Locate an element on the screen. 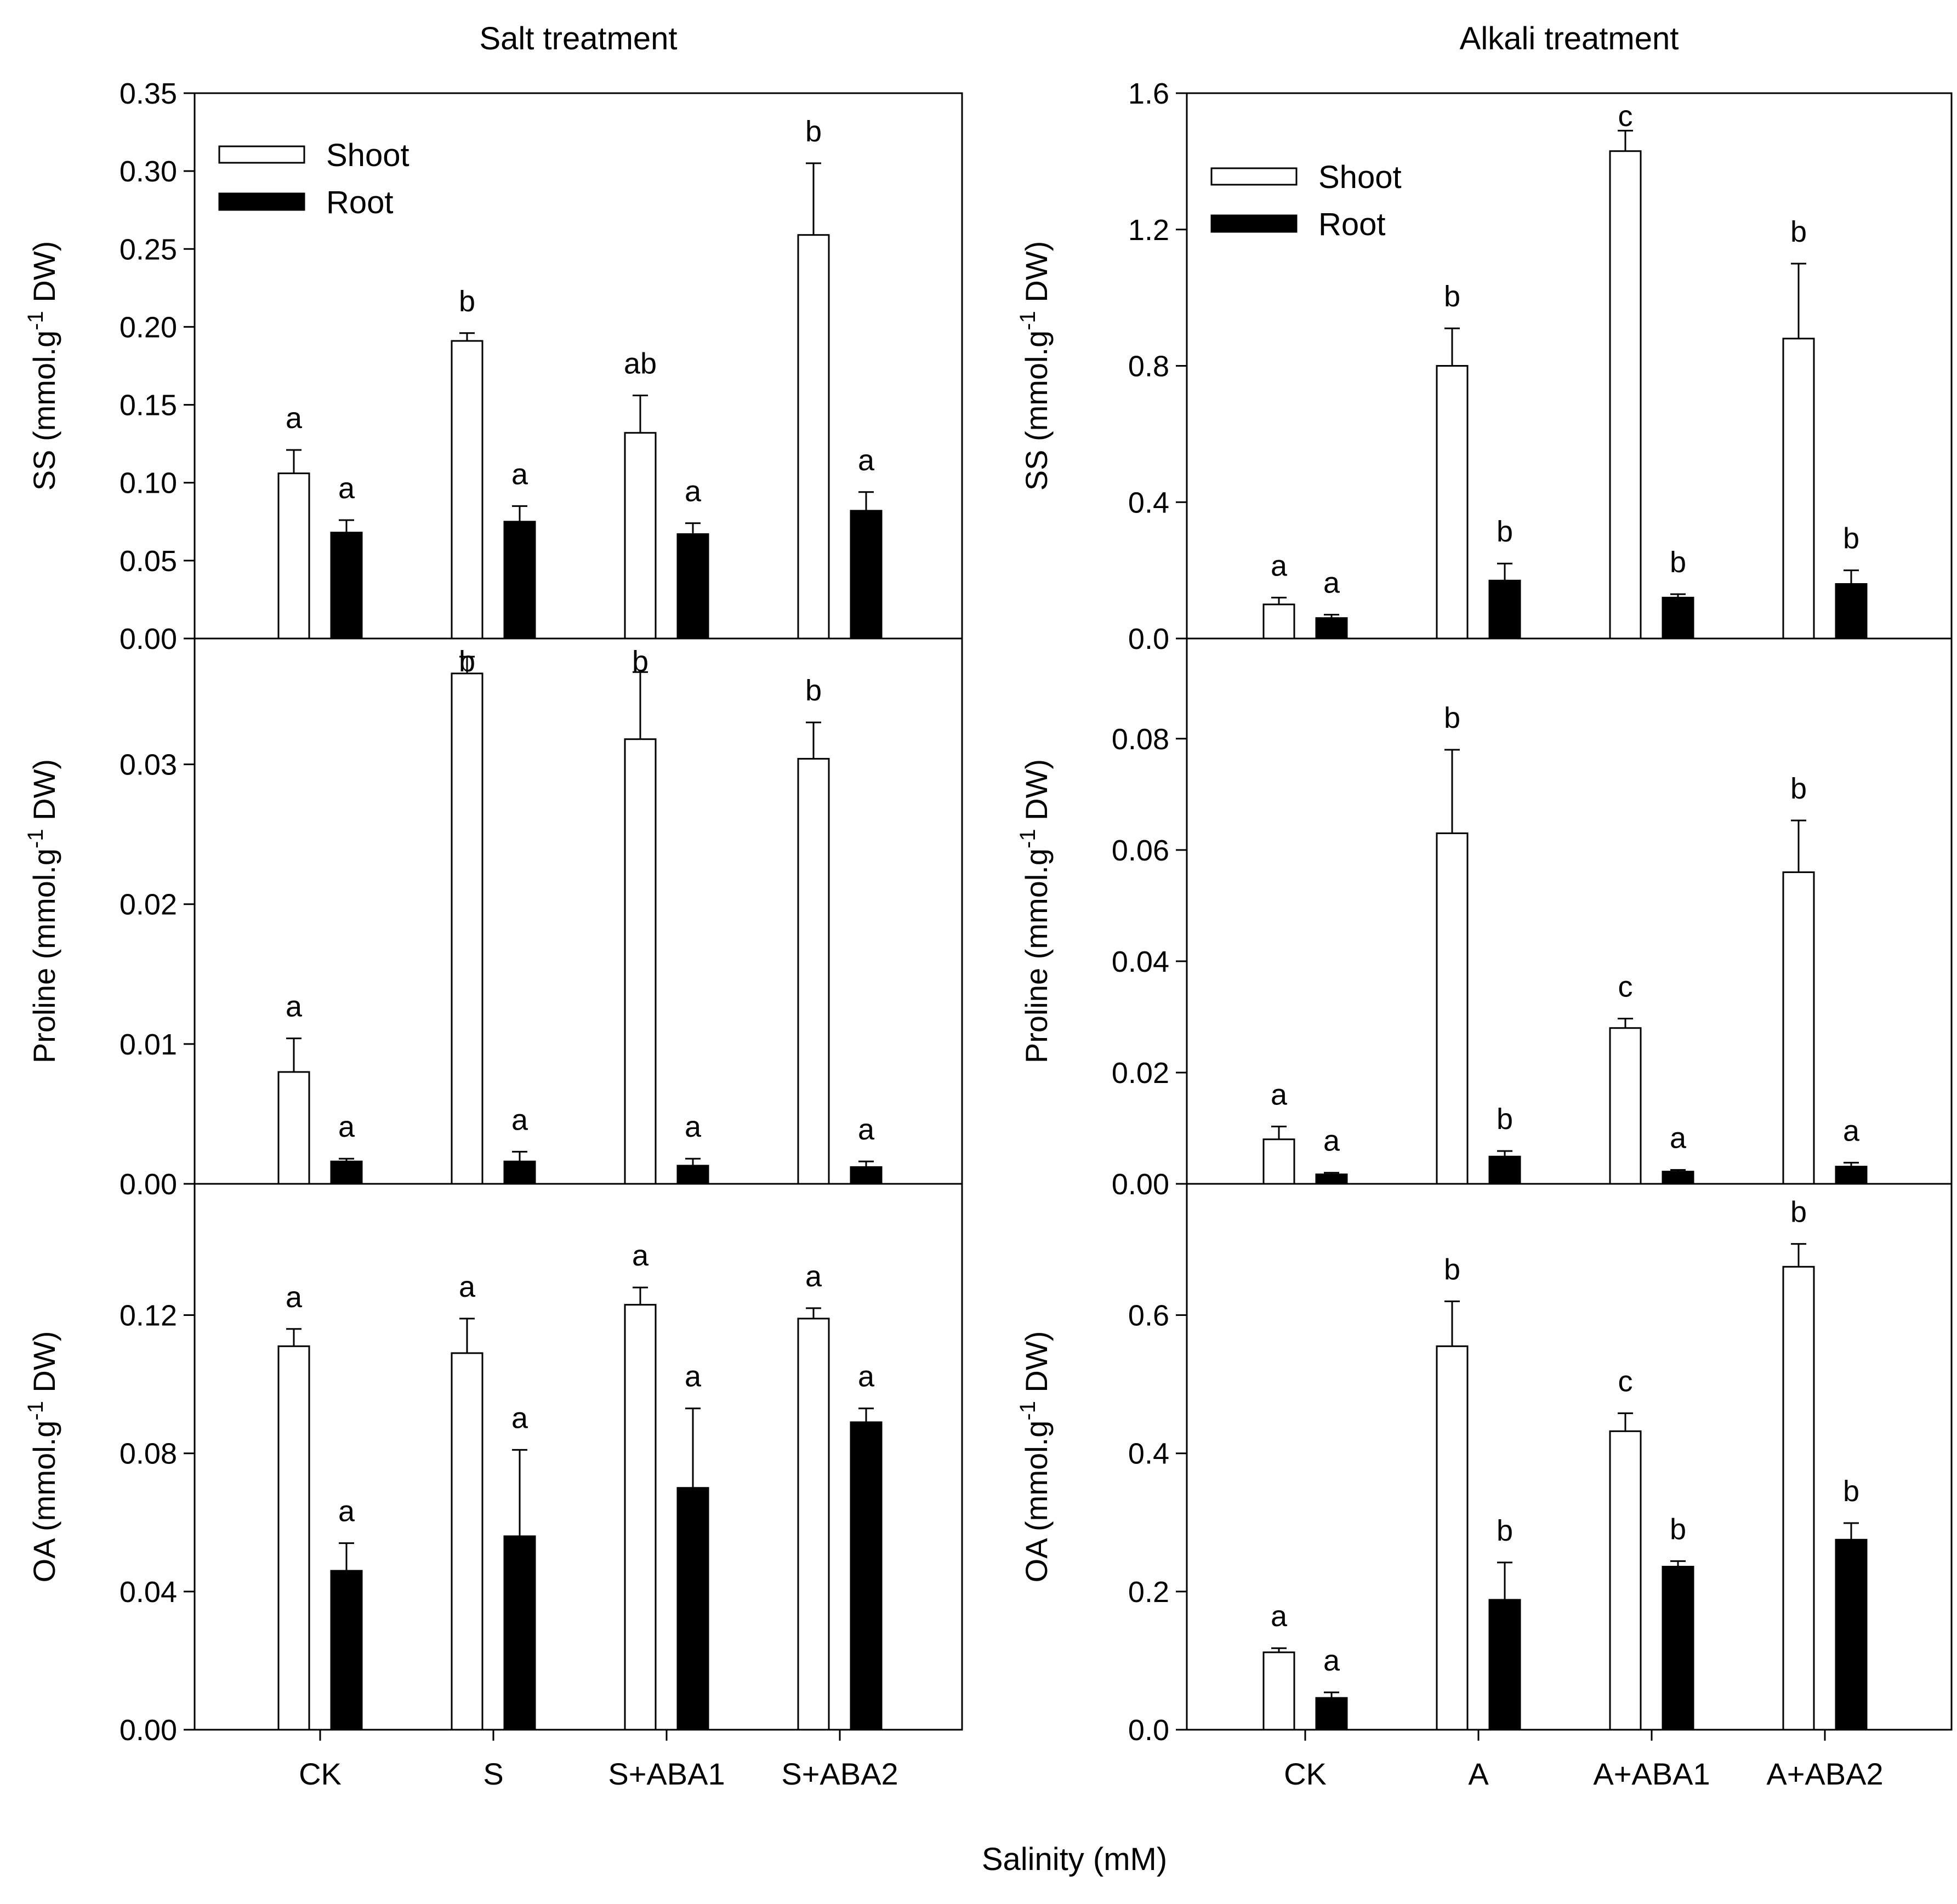 The width and height of the screenshot is (1957, 1904). y-tick-label: 0.20 is located at coordinates (149, 327).